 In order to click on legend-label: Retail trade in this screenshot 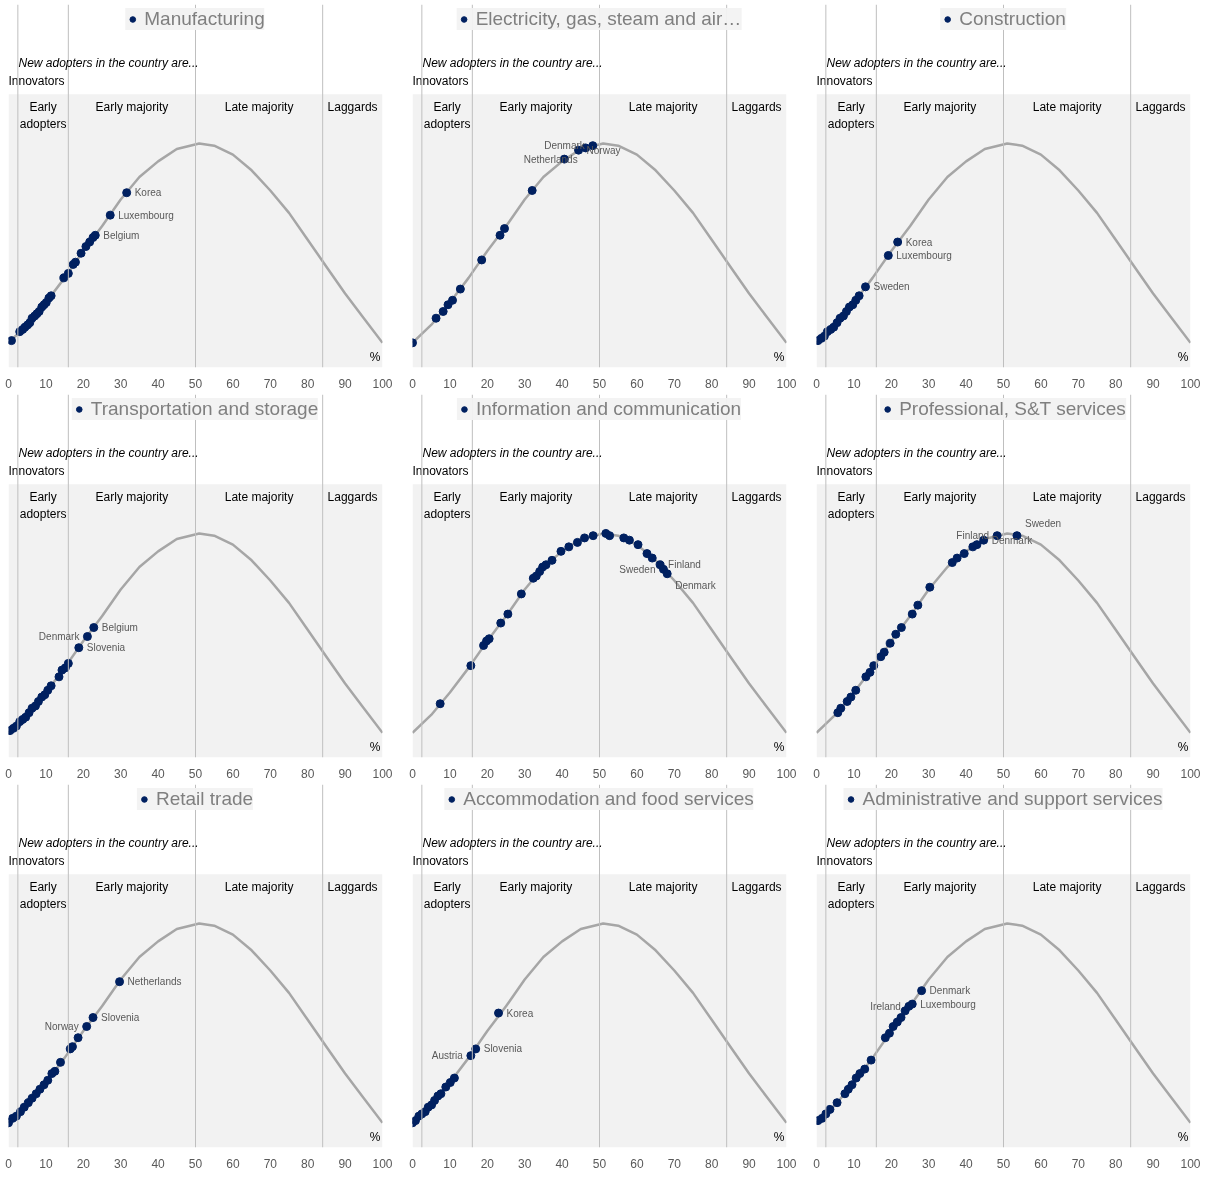, I will do `click(204, 799)`.